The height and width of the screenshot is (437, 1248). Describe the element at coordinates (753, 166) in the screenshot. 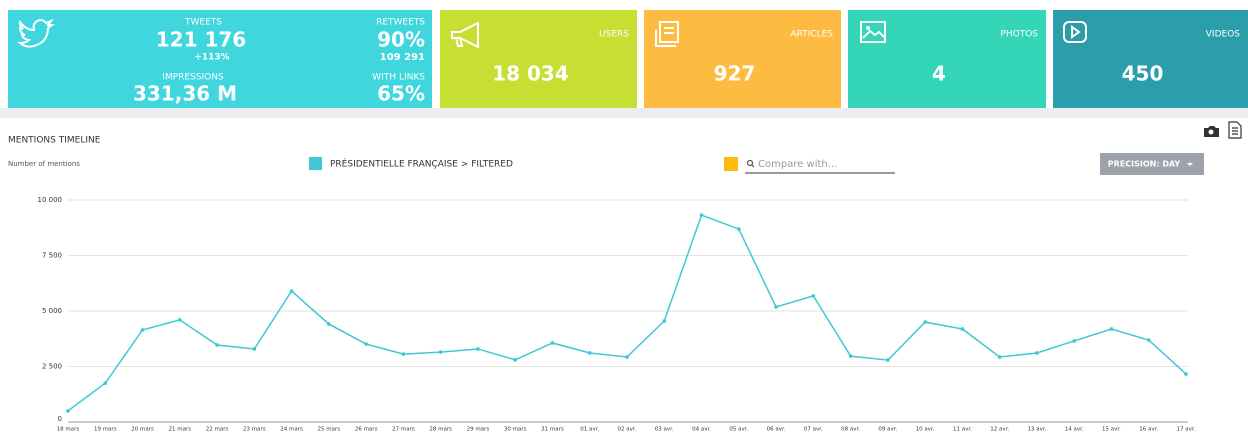

I see `search-icon-handle` at that location.